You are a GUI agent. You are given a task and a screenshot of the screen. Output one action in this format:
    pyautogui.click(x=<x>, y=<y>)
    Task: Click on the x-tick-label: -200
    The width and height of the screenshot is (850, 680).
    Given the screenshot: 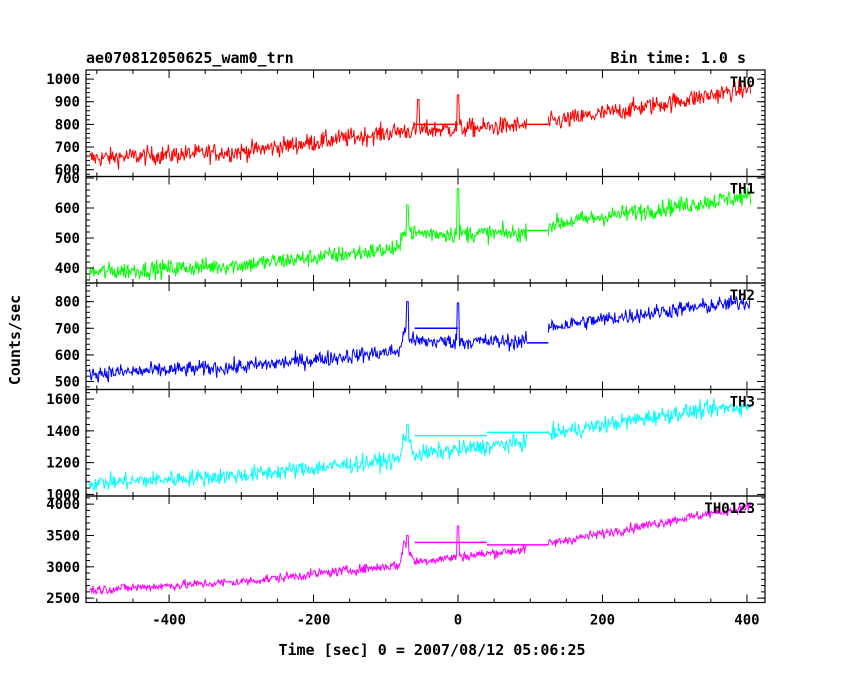 What is the action you would take?
    pyautogui.click(x=314, y=621)
    